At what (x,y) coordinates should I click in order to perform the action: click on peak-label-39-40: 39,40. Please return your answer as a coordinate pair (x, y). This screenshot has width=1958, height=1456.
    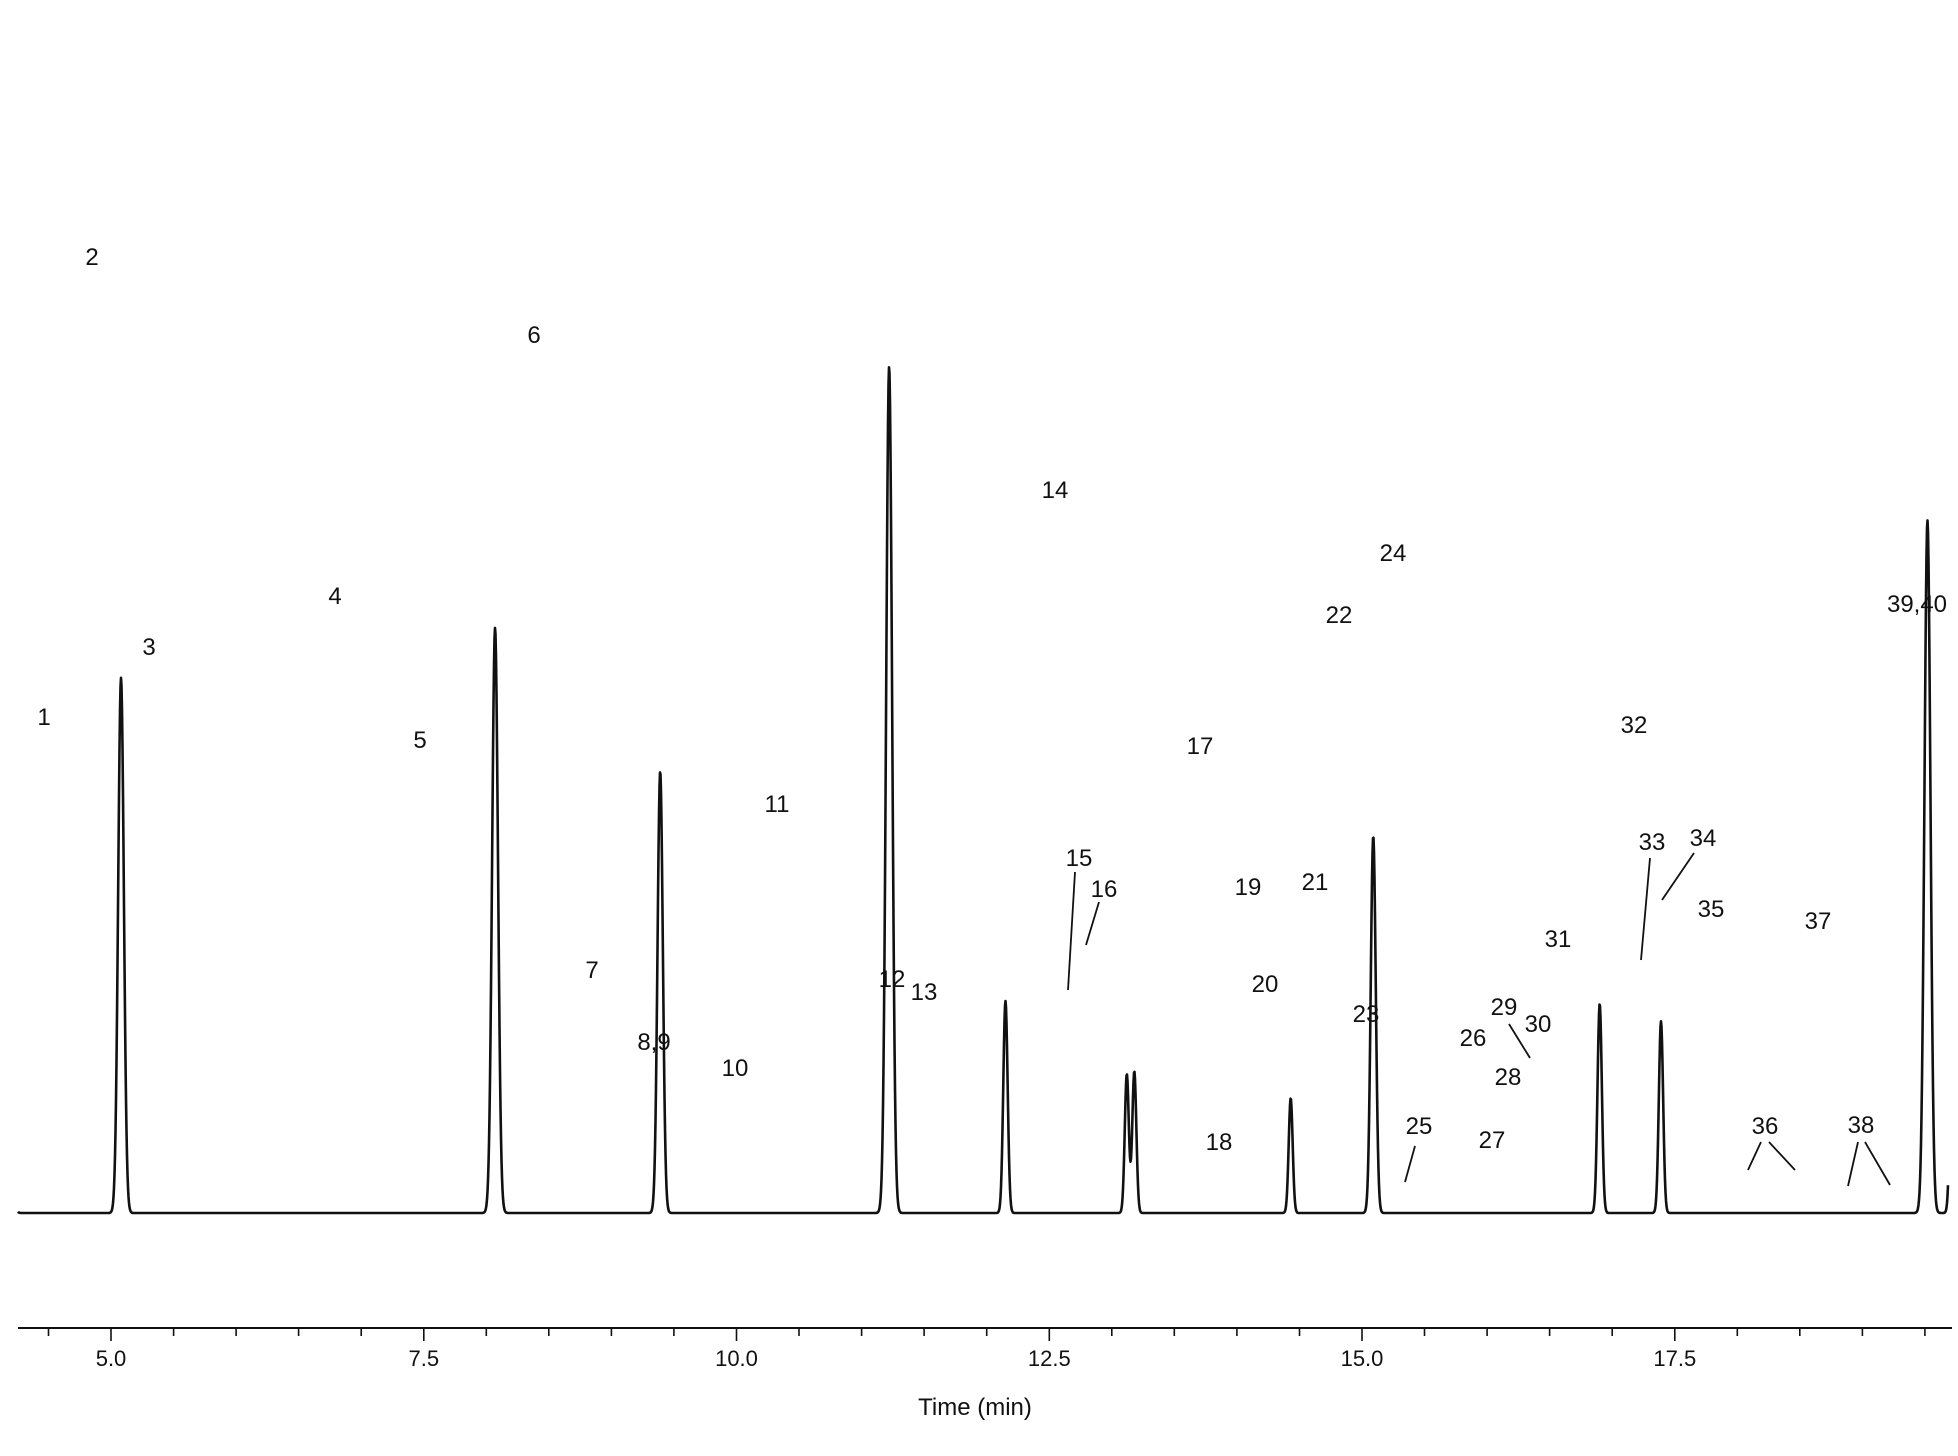
    Looking at the image, I should click on (1917, 604).